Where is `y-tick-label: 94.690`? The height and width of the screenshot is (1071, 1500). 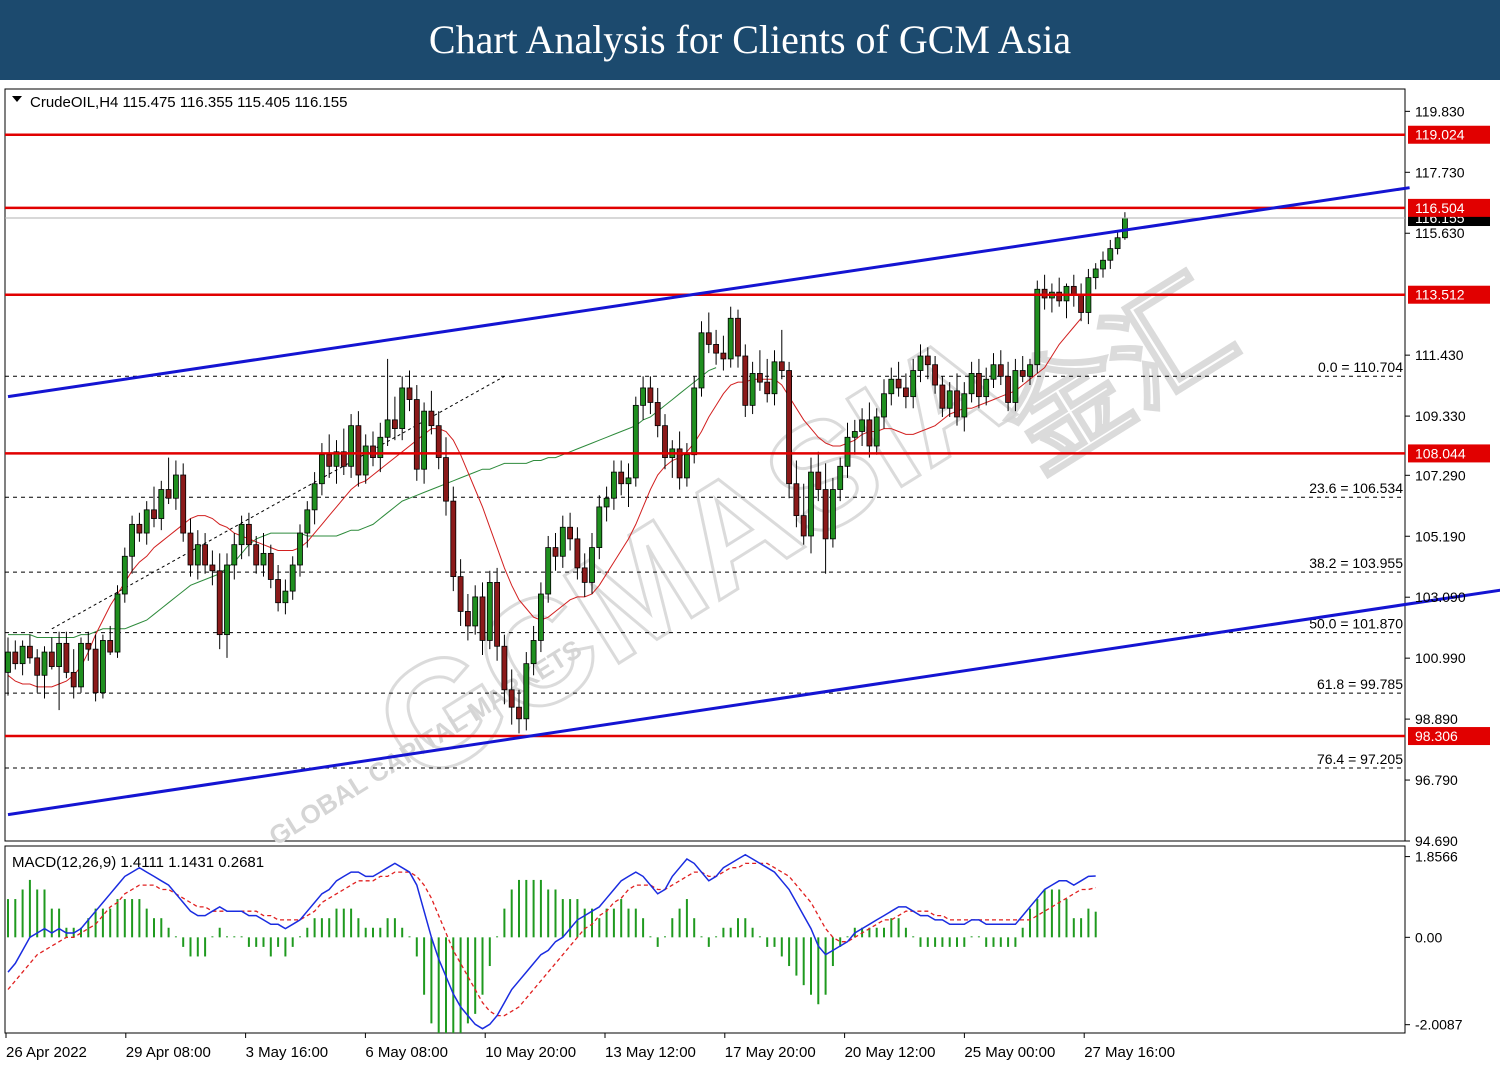 y-tick-label: 94.690 is located at coordinates (1436, 841).